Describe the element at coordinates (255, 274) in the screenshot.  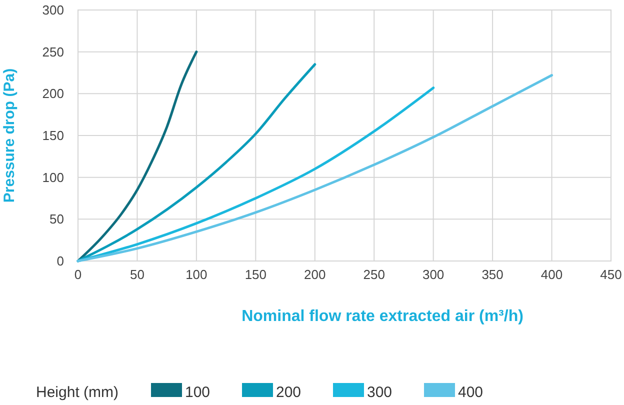
I see `x-tick-label: 150` at that location.